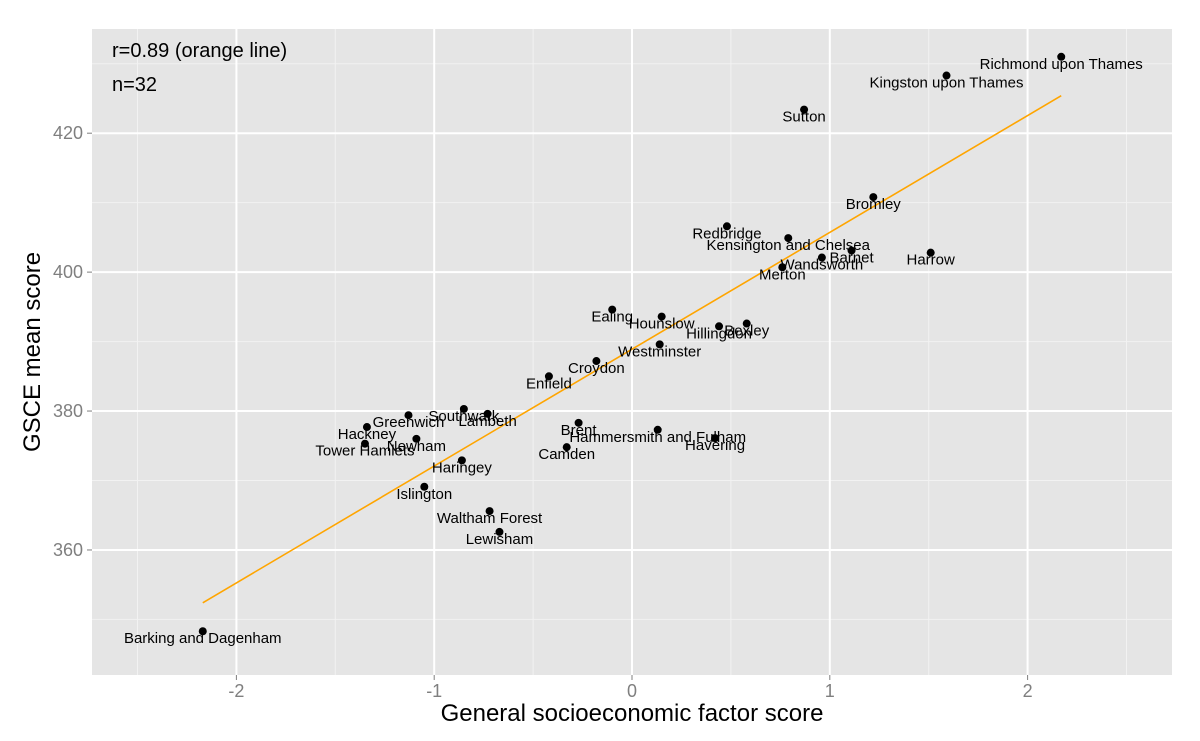 The image size is (1200, 741). What do you see at coordinates (549, 383) in the screenshot?
I see `point-label: Enfield` at bounding box center [549, 383].